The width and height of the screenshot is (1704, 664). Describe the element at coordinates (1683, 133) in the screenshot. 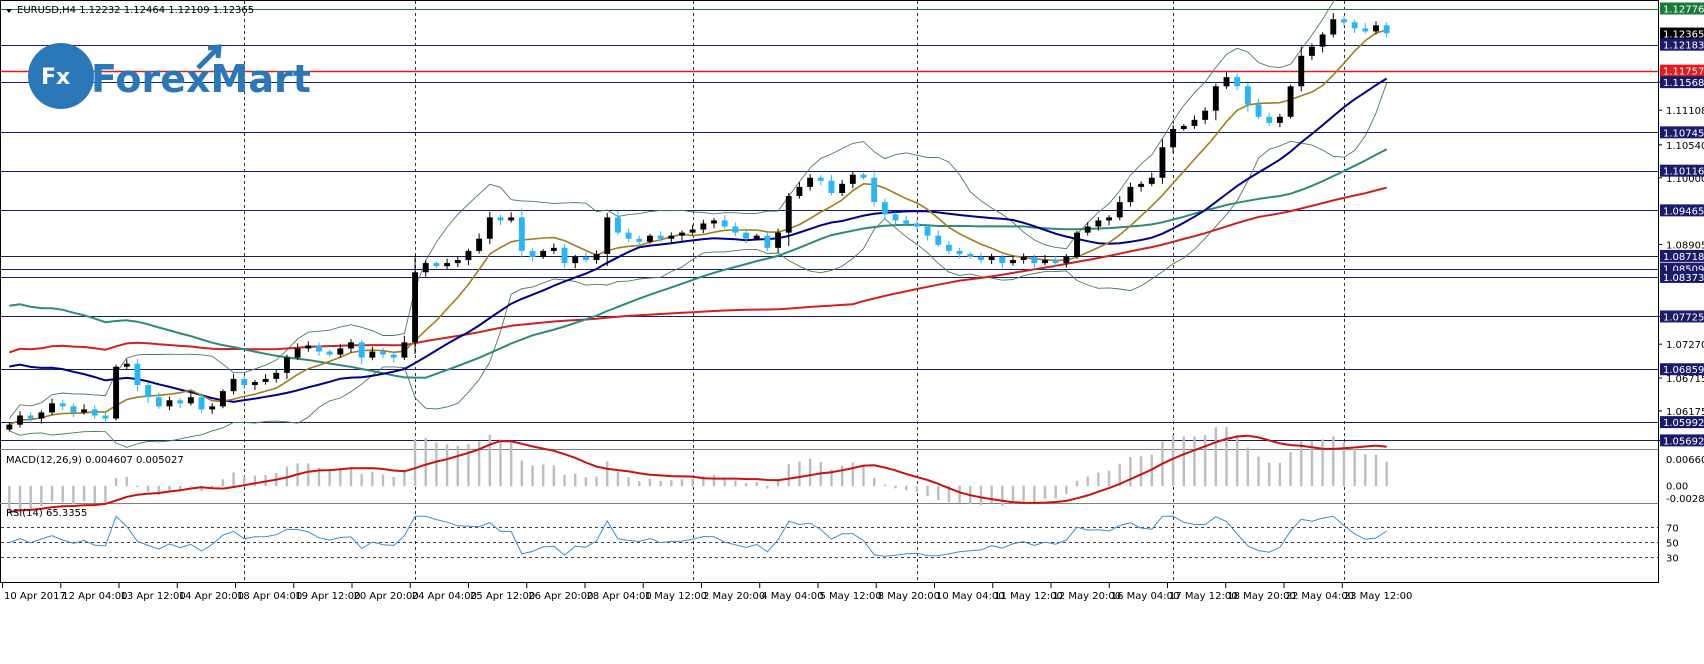

I see `price-badge-label: 1.10745` at that location.